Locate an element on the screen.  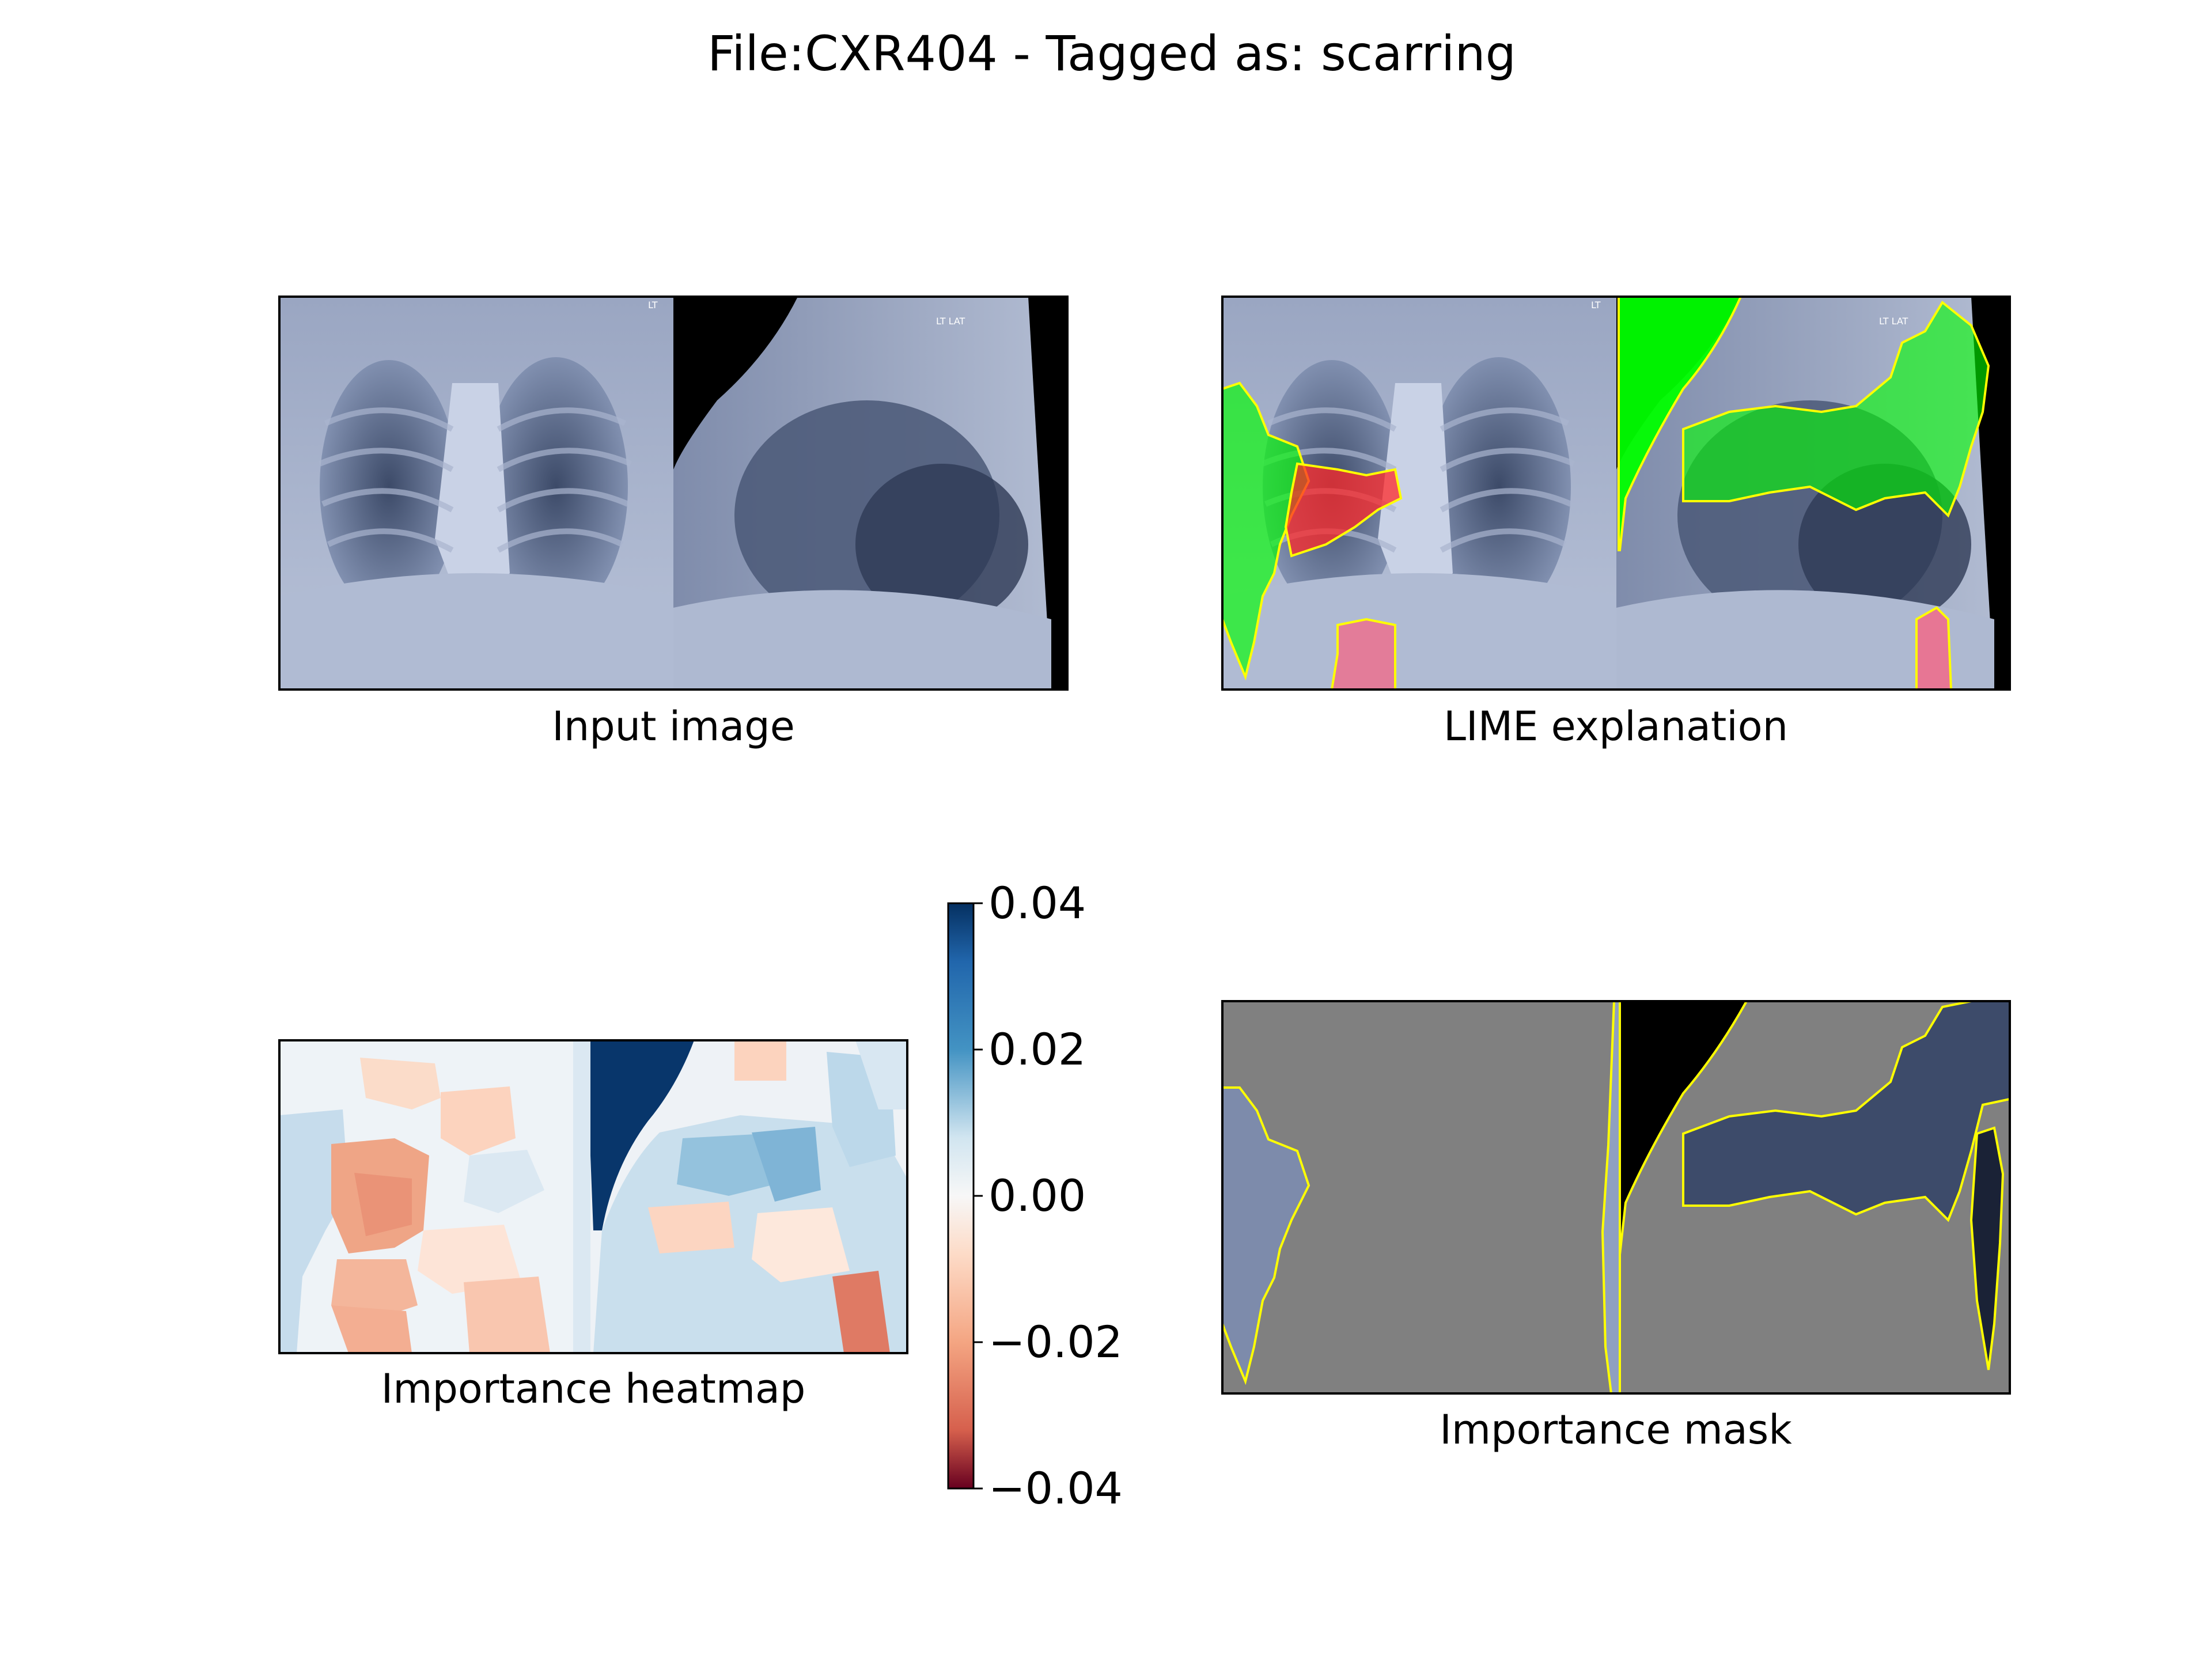
mask-region-frontal is located at coordinates (1266, 1235).